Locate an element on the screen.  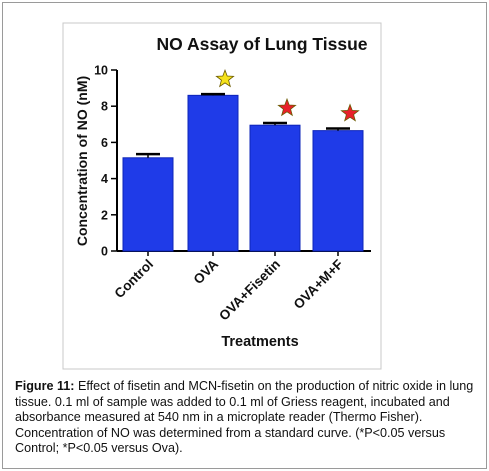
y-tick-label: 6 is located at coordinates (104, 143).